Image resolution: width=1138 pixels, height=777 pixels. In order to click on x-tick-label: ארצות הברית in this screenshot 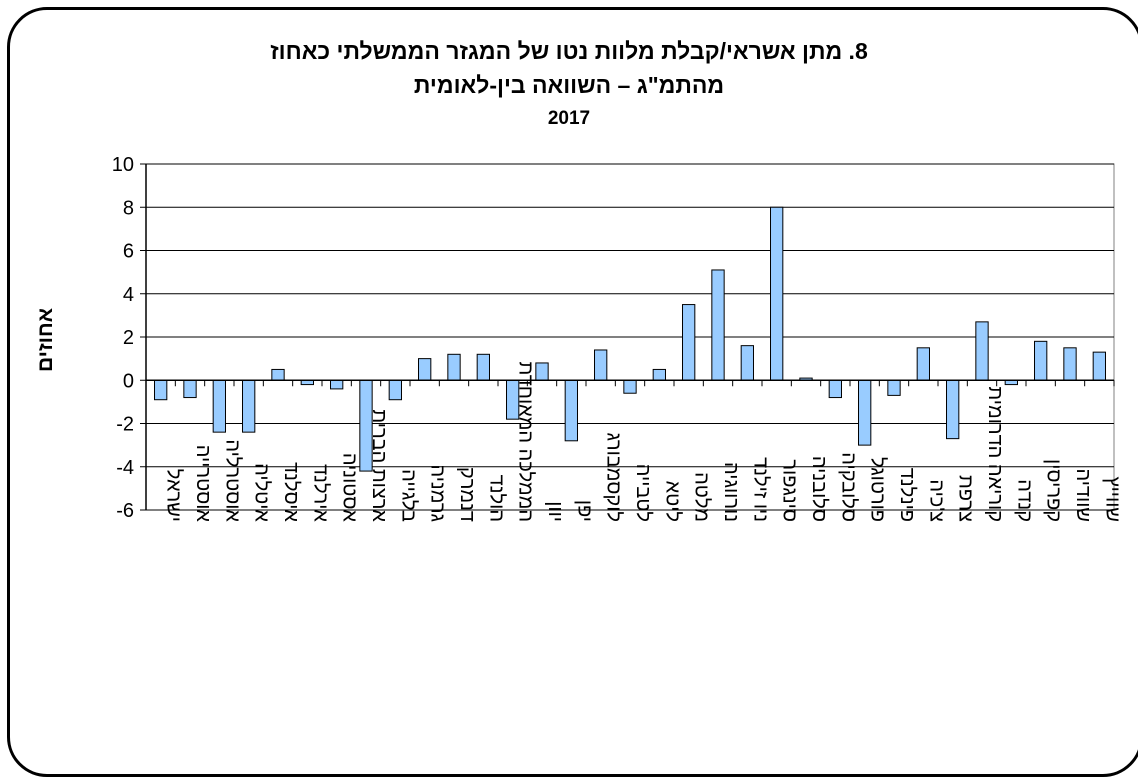, I will do `click(379, 465)`.